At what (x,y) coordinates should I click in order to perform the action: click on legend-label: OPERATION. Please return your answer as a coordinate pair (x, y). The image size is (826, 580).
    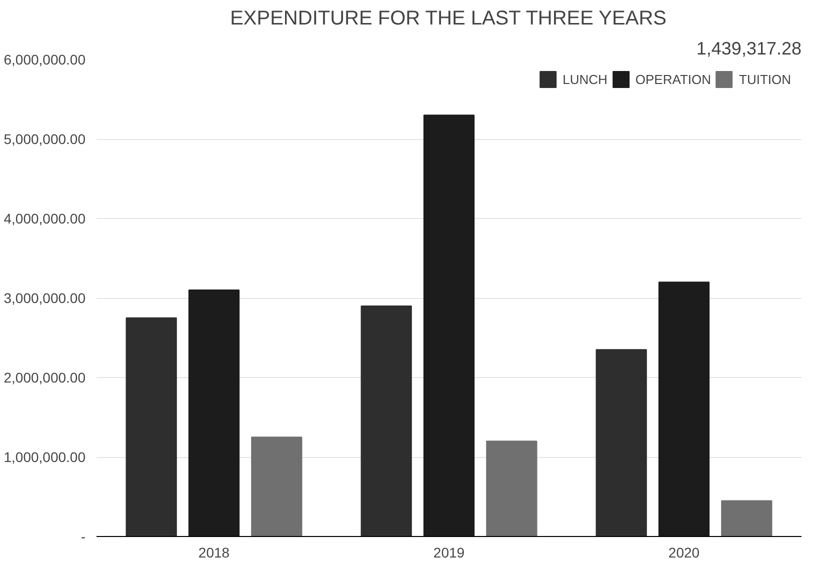
    Looking at the image, I should click on (673, 79).